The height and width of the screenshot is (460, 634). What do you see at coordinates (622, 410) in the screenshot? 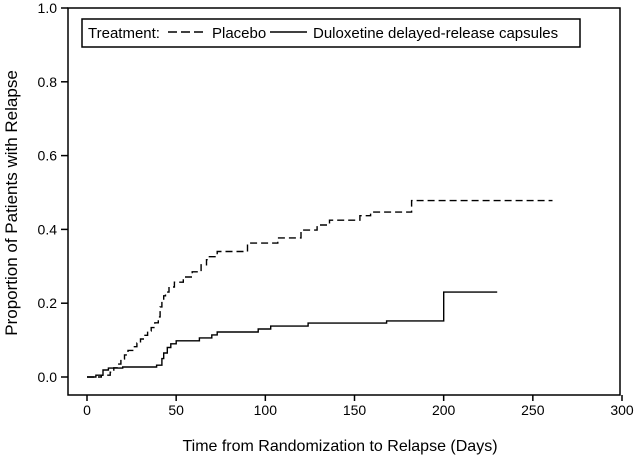
I see `x-tick-label: 300` at bounding box center [622, 410].